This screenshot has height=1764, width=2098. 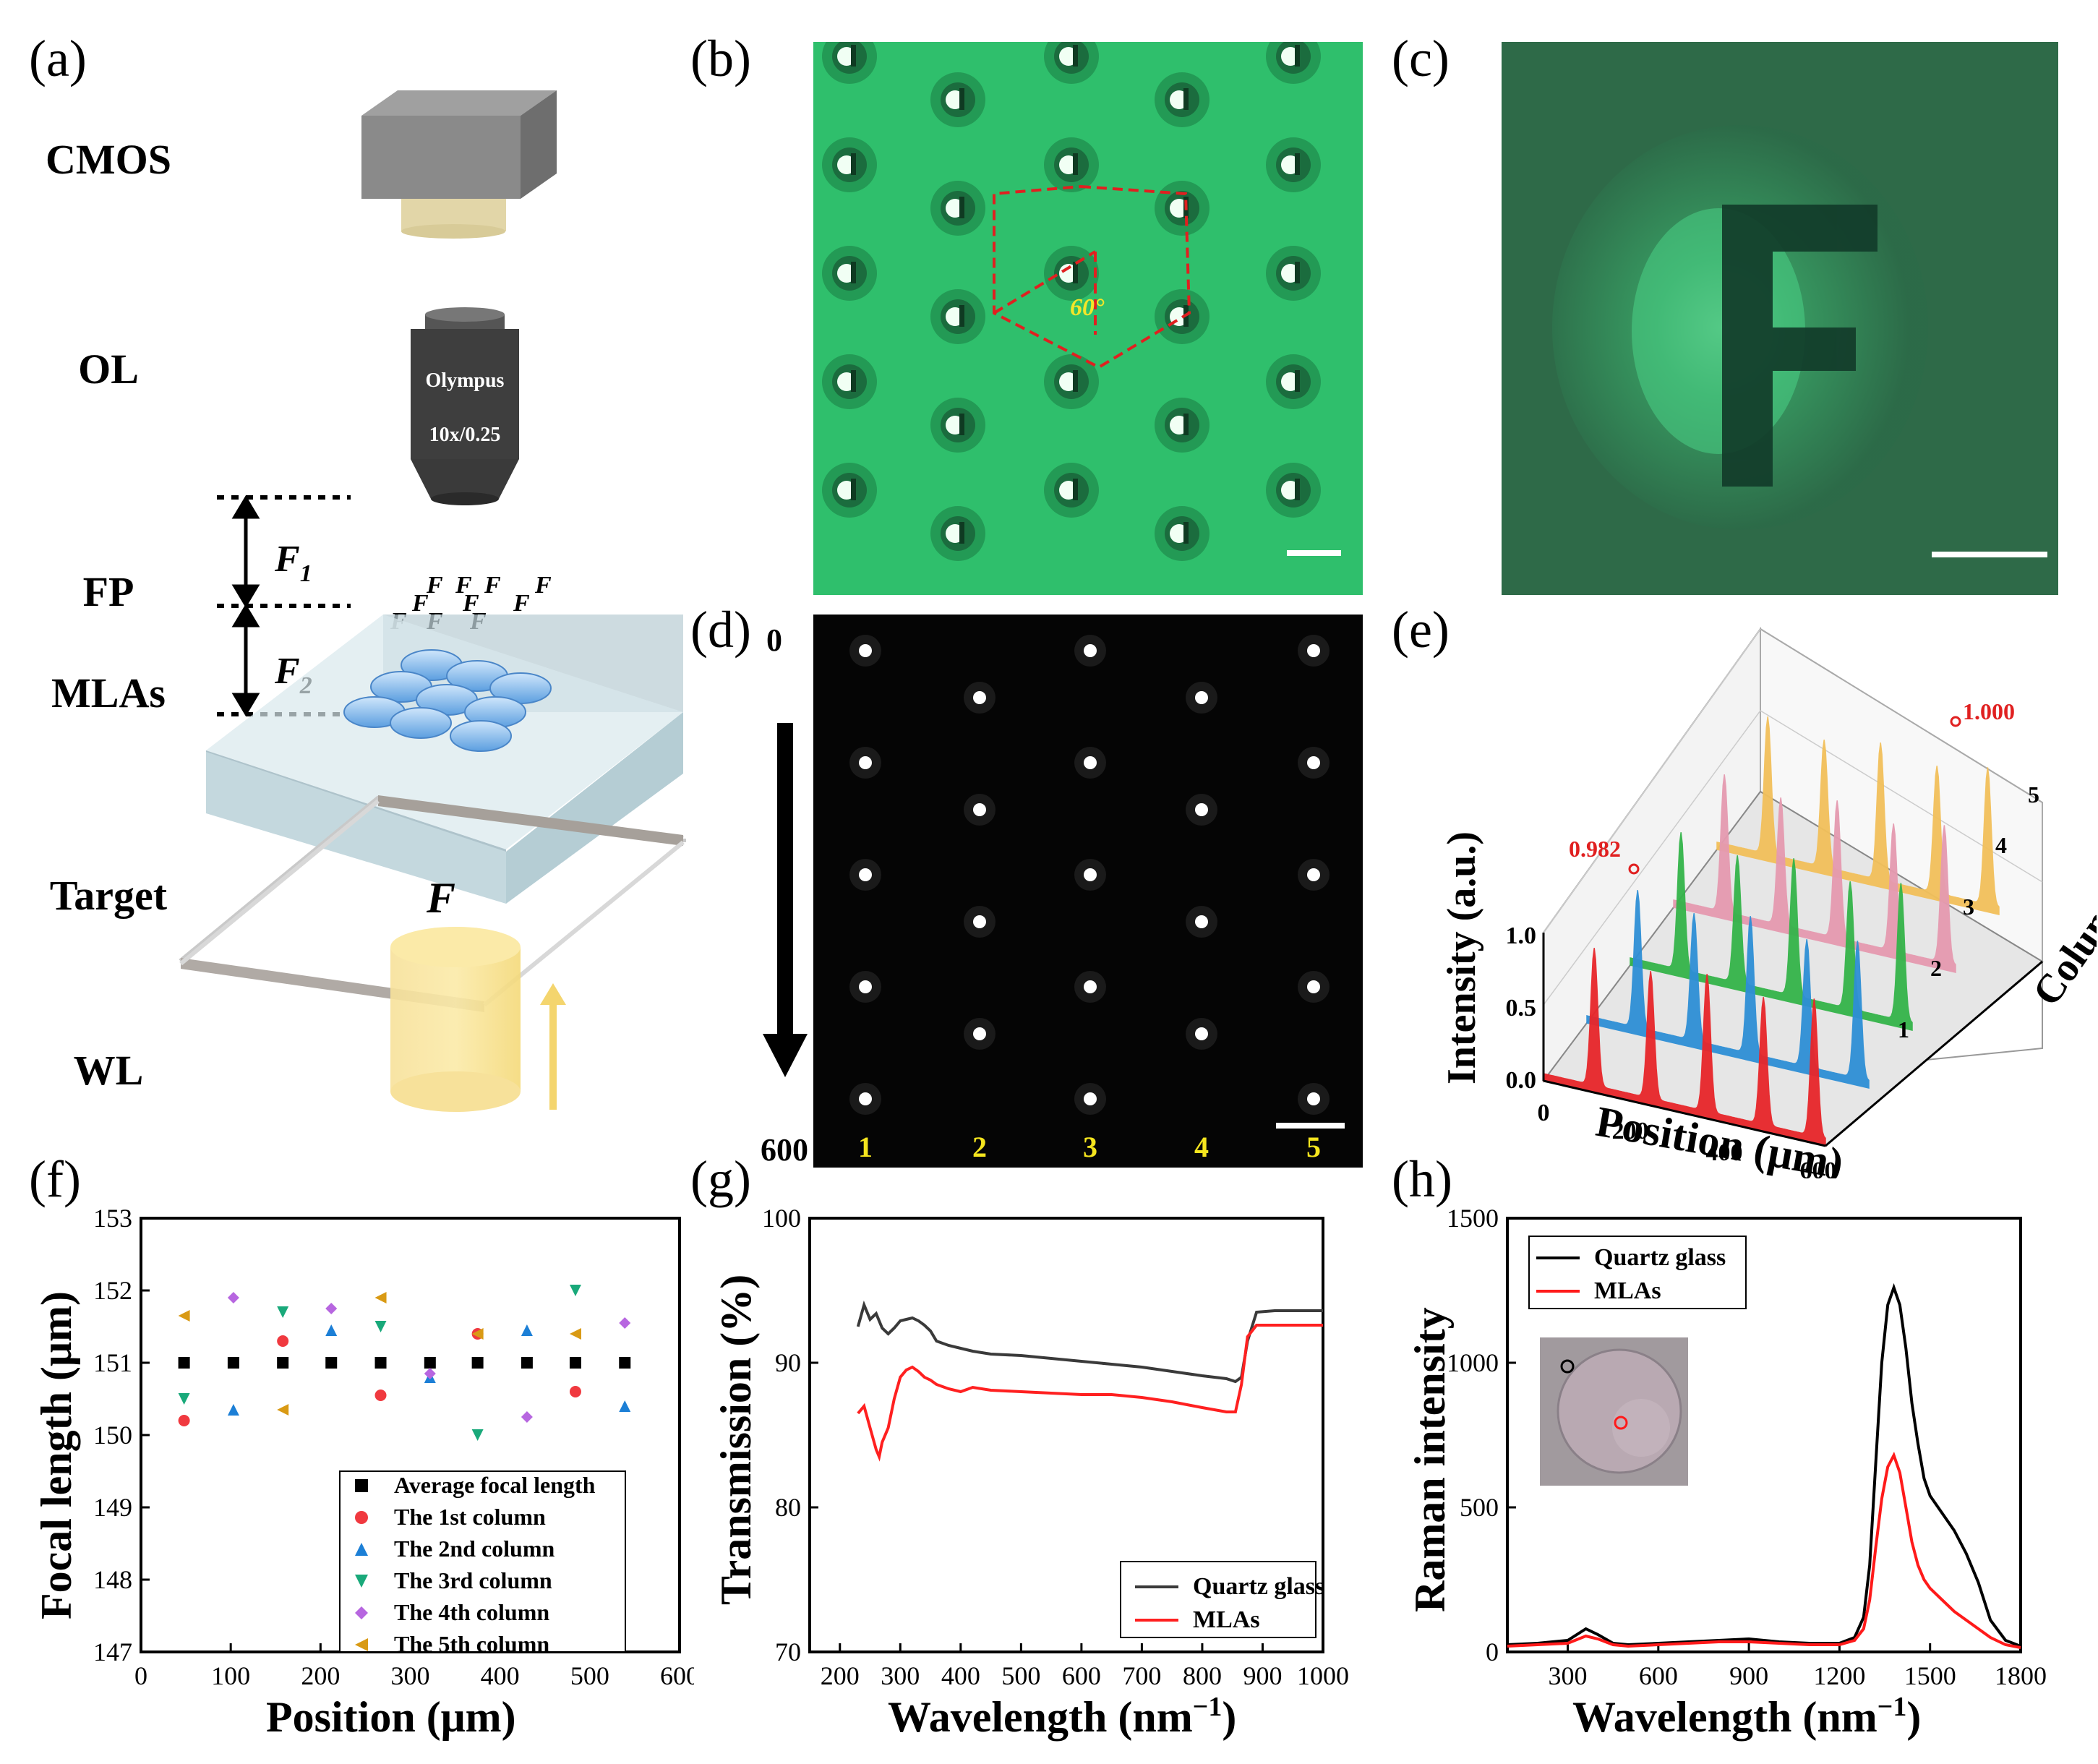 I want to click on lens-grid-b, so click(x=1071, y=301).